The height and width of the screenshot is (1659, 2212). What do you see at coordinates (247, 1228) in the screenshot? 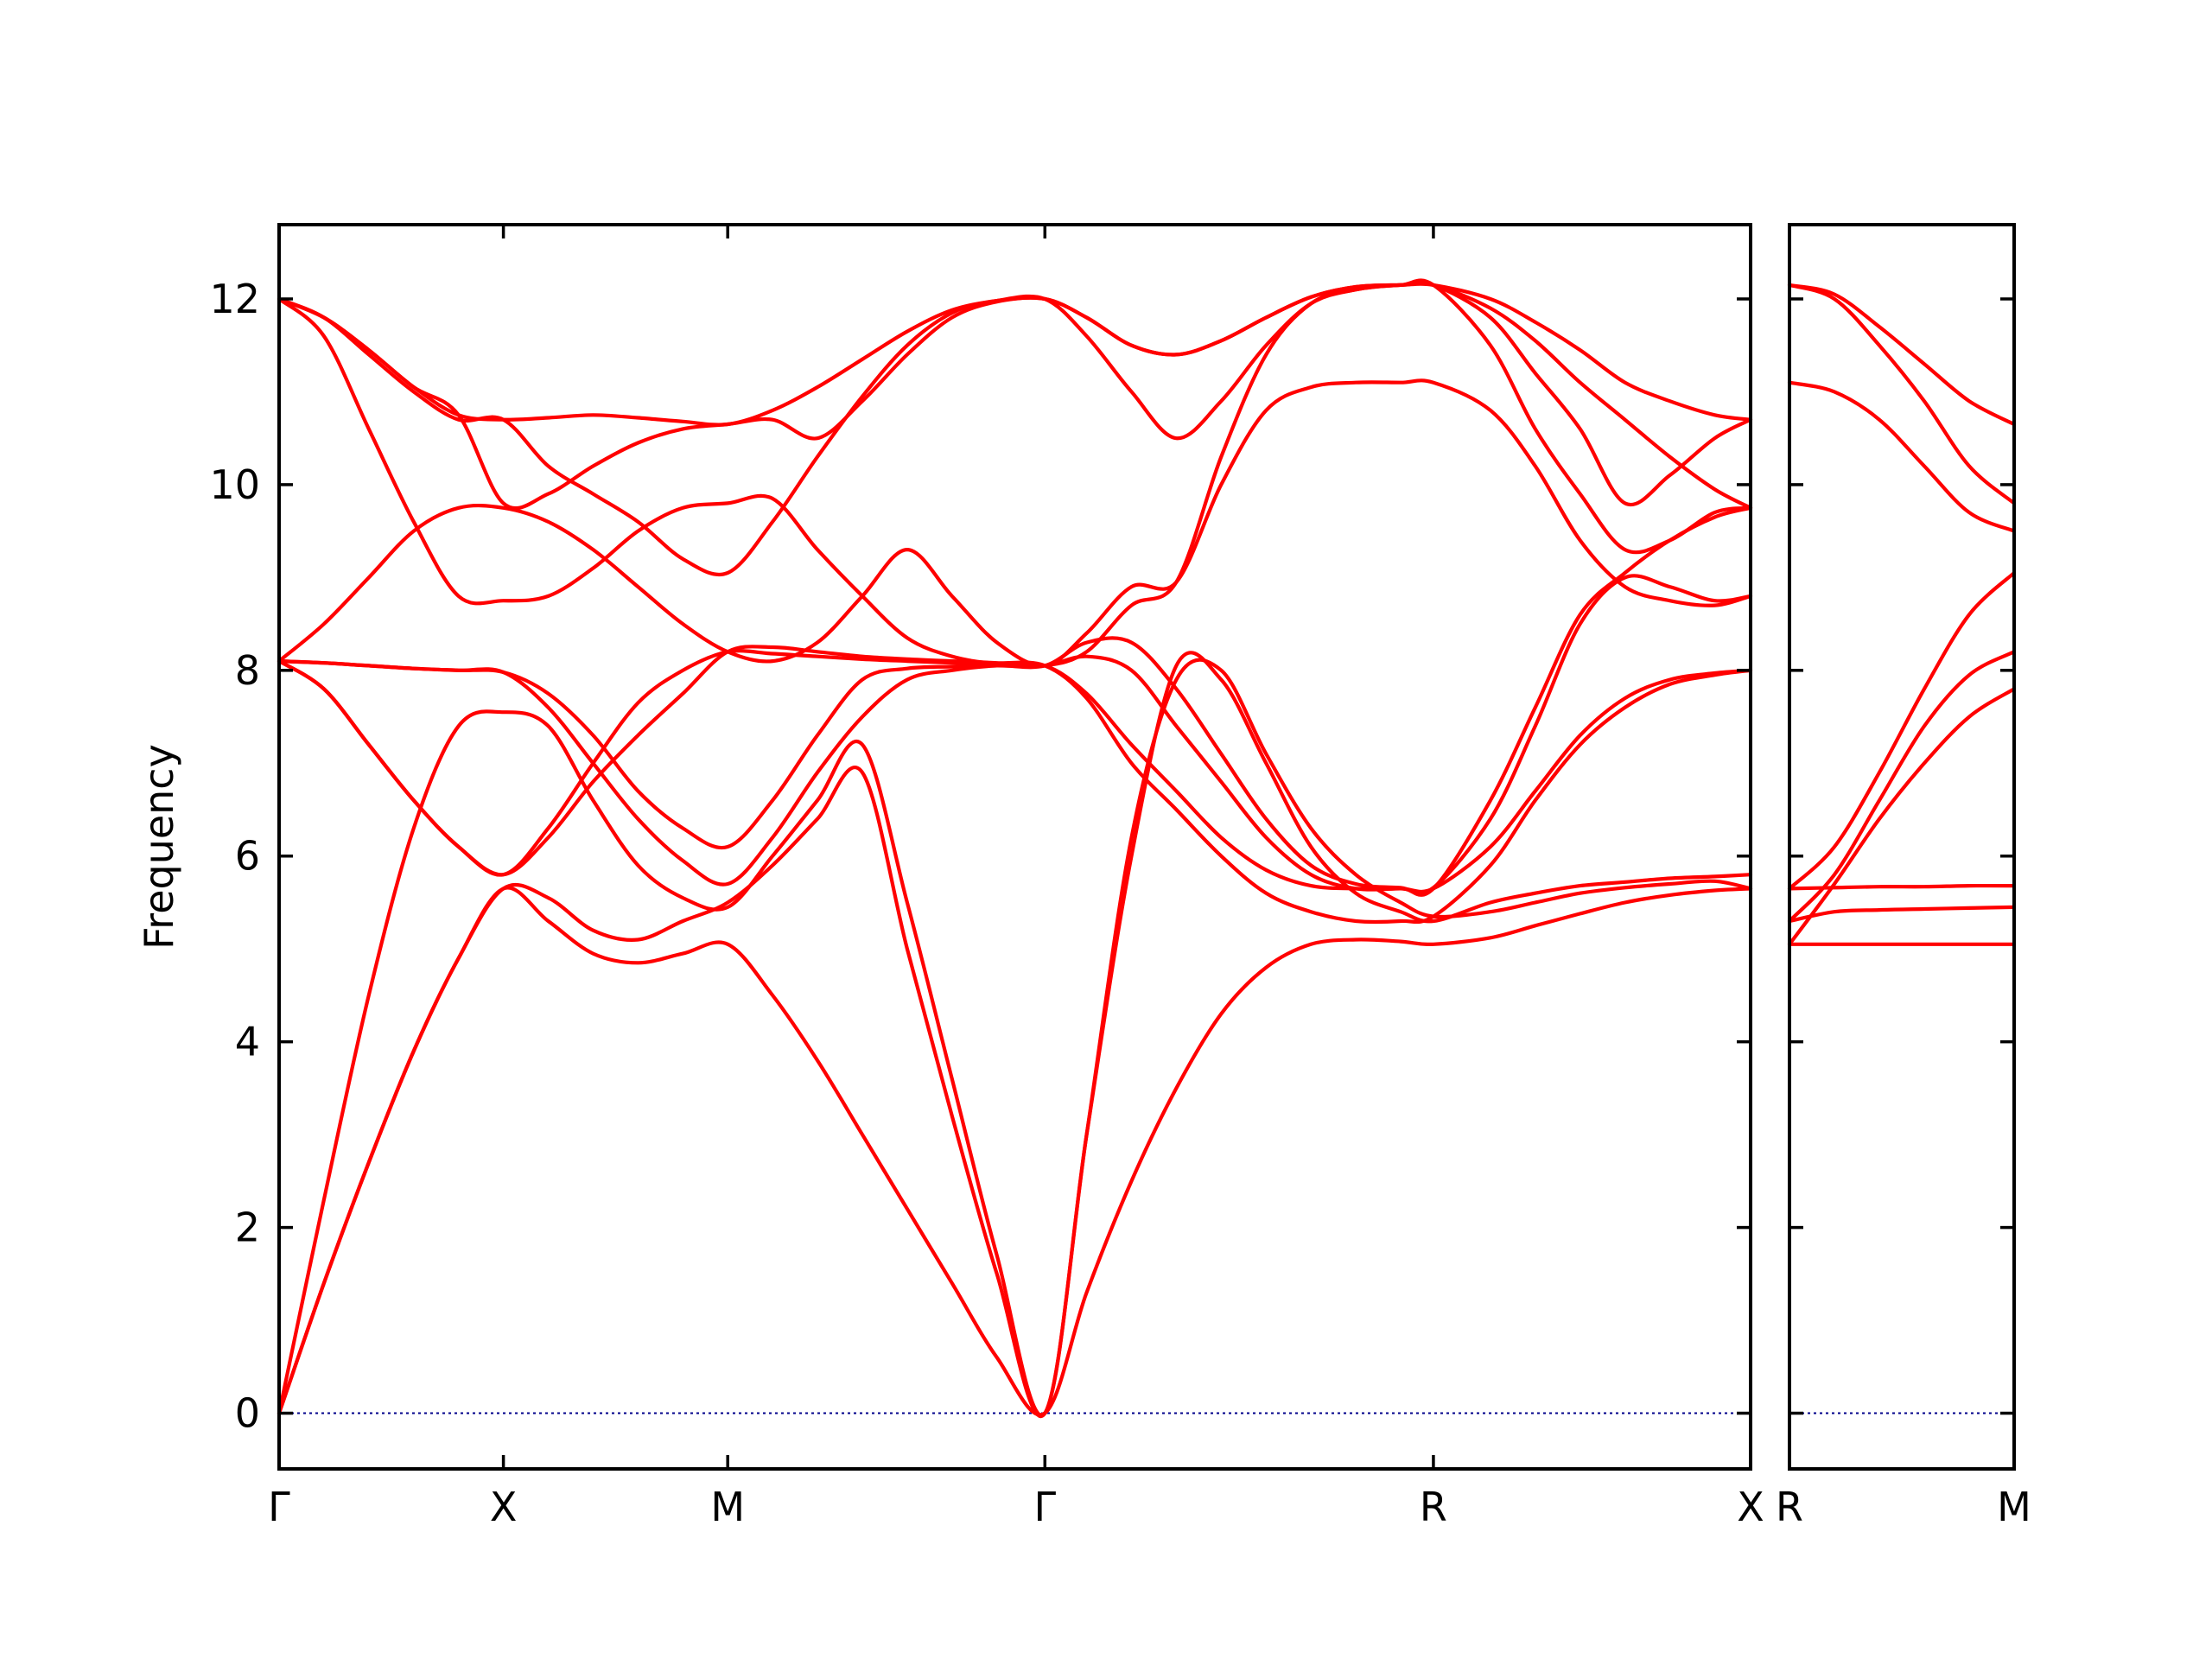
I see `ytick-label: 2` at bounding box center [247, 1228].